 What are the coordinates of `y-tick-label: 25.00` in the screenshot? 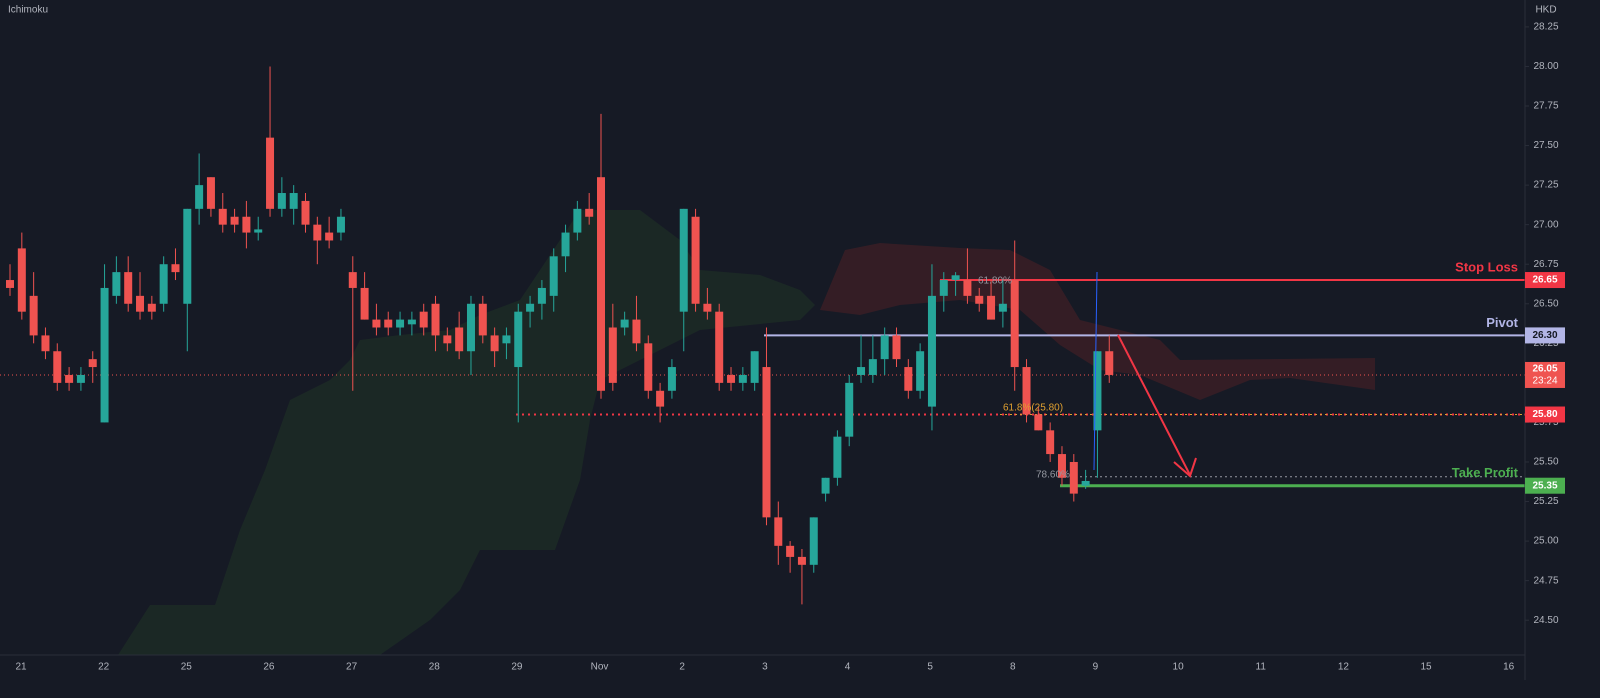 It's located at (1545, 541).